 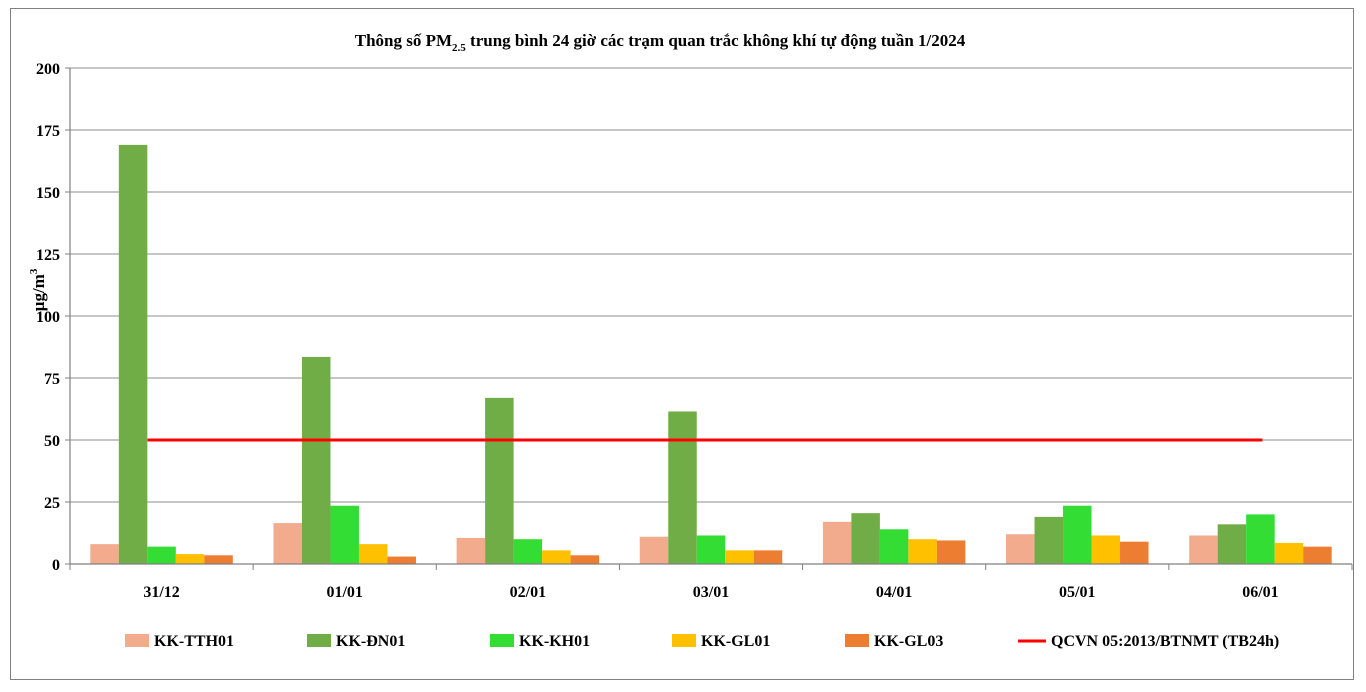 What do you see at coordinates (1260, 592) in the screenshot?
I see `x-tick-label: 06/01` at bounding box center [1260, 592].